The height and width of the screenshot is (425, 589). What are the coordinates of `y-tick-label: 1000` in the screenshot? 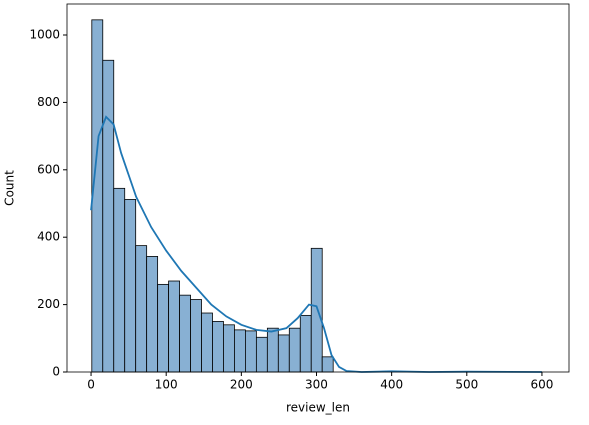 It's located at (44, 35).